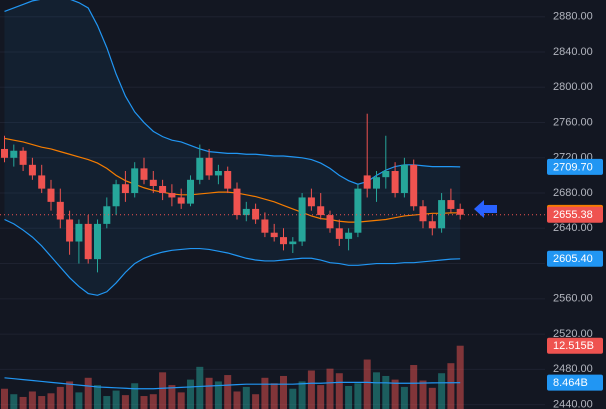  I want to click on price-arrow, so click(485, 209).